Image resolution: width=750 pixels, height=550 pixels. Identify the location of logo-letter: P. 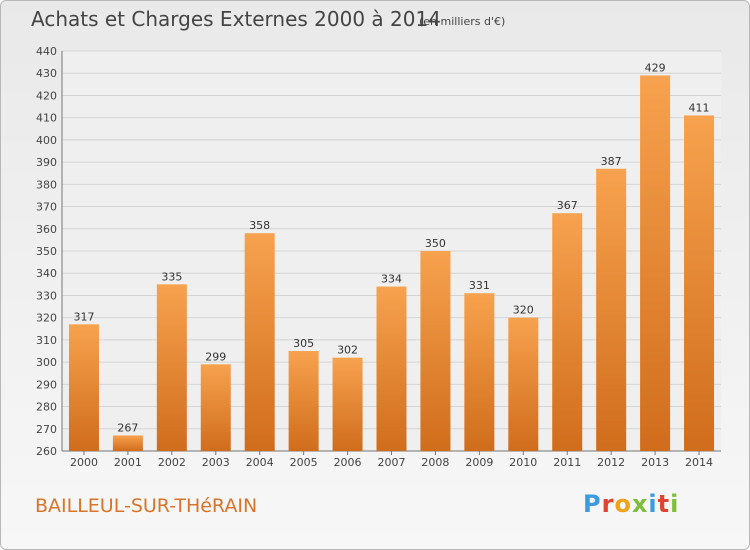
(592, 504).